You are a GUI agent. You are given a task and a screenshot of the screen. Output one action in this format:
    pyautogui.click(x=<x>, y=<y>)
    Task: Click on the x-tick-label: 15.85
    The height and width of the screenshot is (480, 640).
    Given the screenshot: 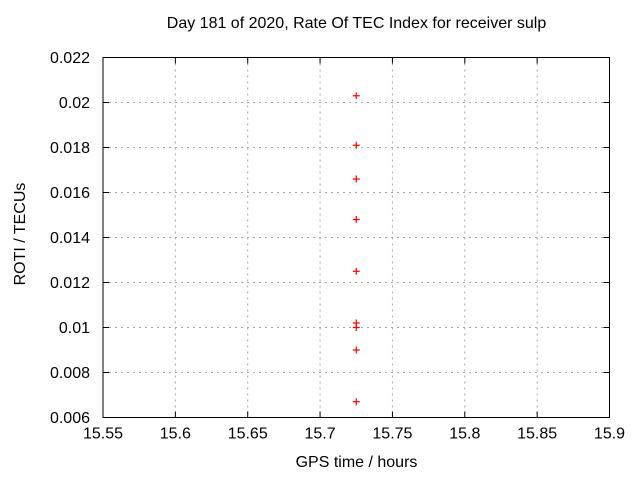 What is the action you would take?
    pyautogui.click(x=537, y=434)
    